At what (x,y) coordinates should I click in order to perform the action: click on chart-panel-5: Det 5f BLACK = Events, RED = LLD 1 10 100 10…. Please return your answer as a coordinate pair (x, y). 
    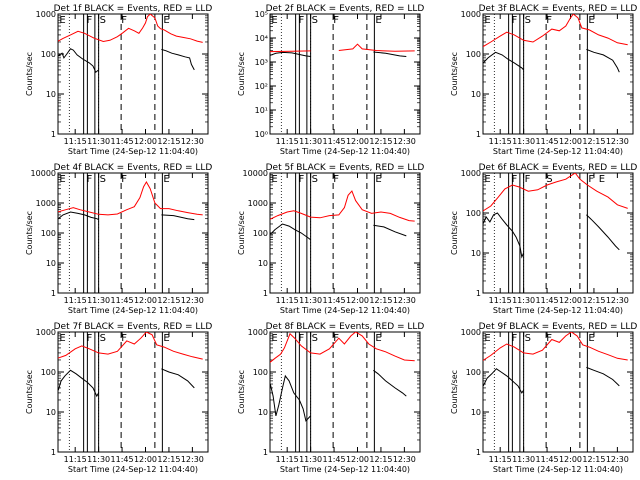
    Looking at the image, I should click on (330, 239).